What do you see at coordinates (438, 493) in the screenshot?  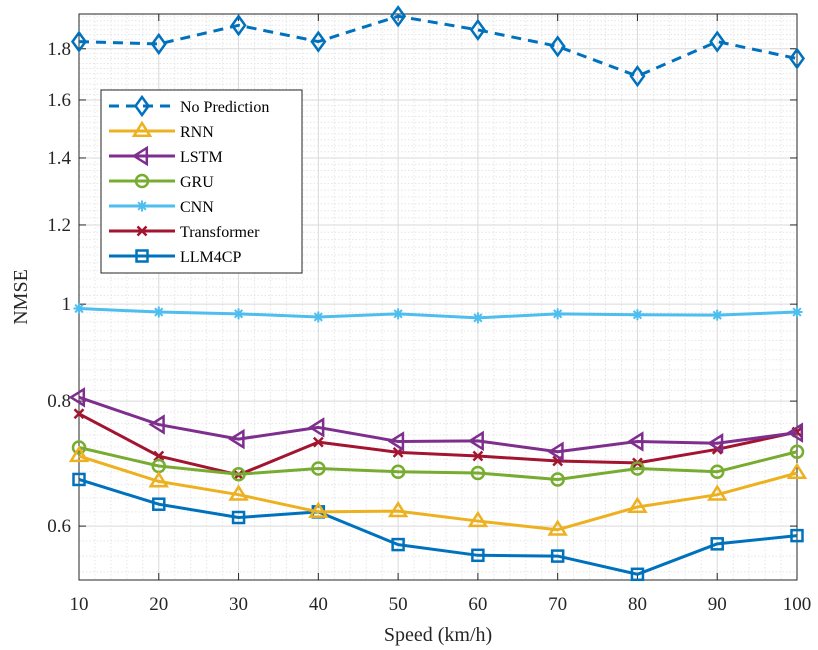 I see `series-line-rnn` at bounding box center [438, 493].